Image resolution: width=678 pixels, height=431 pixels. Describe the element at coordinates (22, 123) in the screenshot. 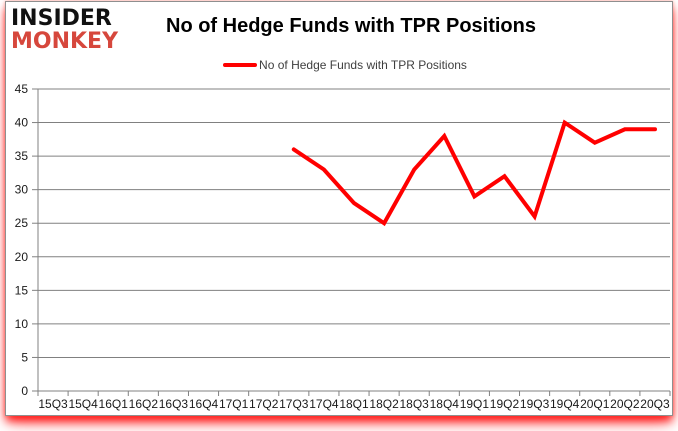

I see `y-axis-label: 40` at that location.